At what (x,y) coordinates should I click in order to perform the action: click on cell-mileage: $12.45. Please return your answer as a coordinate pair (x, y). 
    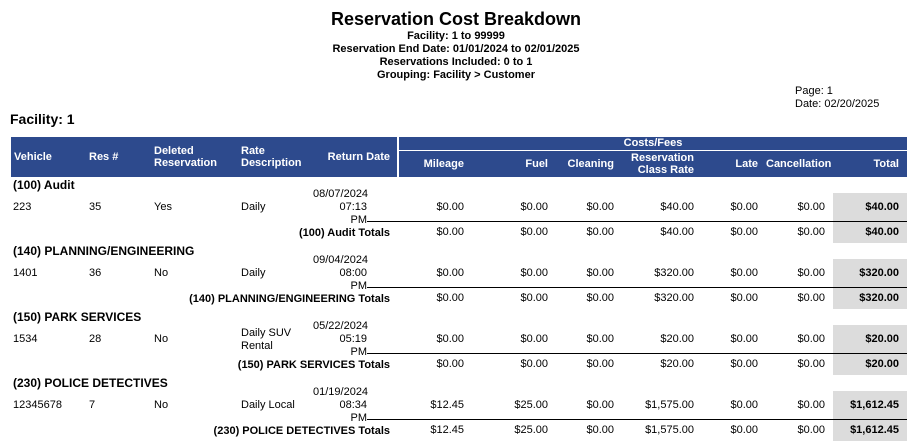
    Looking at the image, I should click on (447, 405).